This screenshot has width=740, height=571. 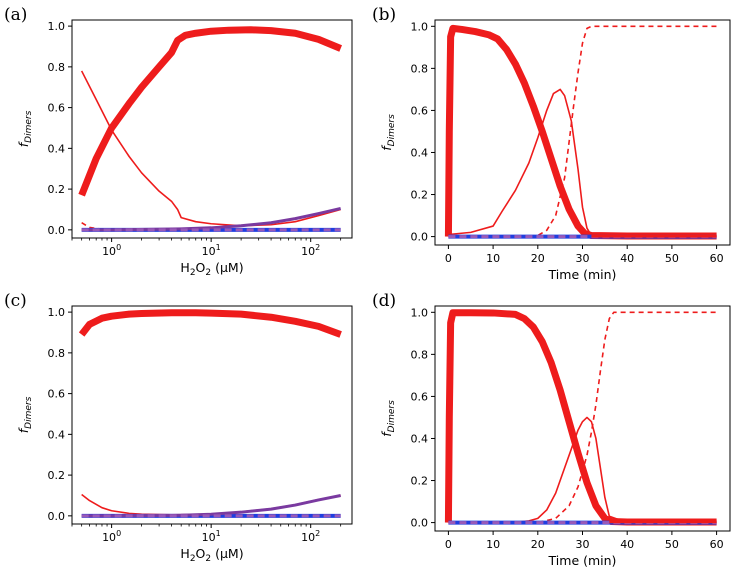 What do you see at coordinates (384, 15) in the screenshot?
I see `panel-label-b: (b)` at bounding box center [384, 15].